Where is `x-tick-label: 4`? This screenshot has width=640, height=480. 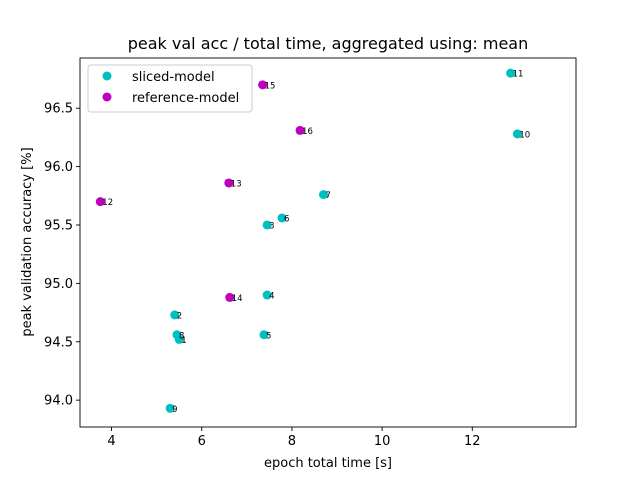 x-tick-label: 4 is located at coordinates (111, 441).